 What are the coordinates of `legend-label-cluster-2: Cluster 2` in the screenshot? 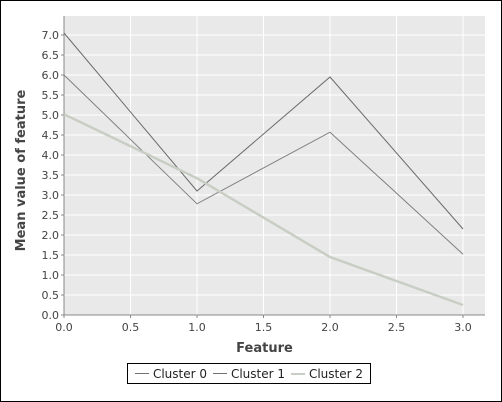 It's located at (336, 373).